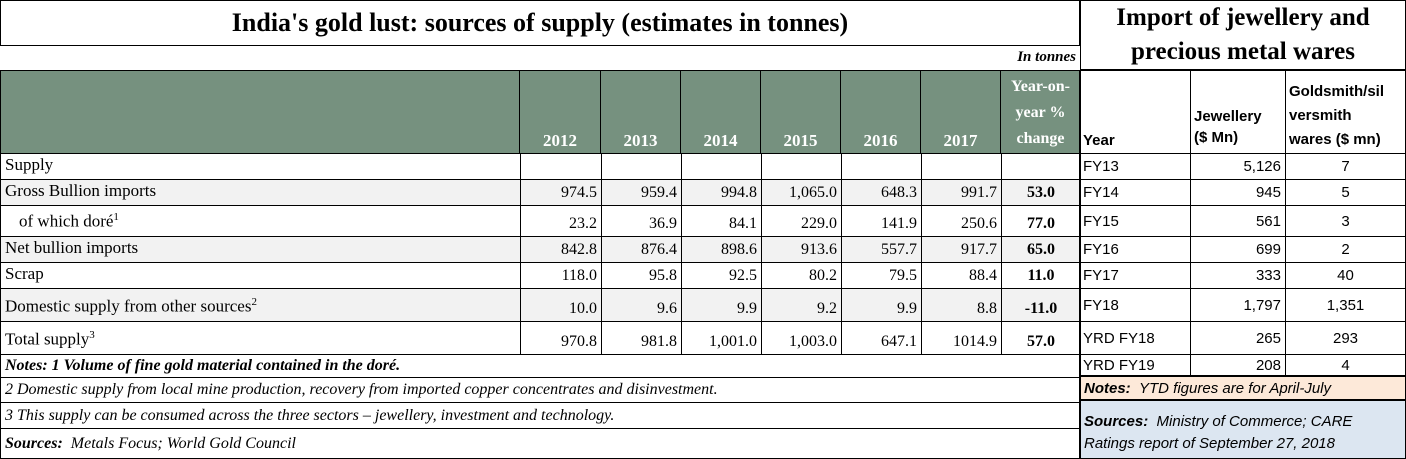  I want to click on table-row: Scrap 118.0 95.8 92.5 80.2 79.5 88.4 11.0, so click(540, 276).